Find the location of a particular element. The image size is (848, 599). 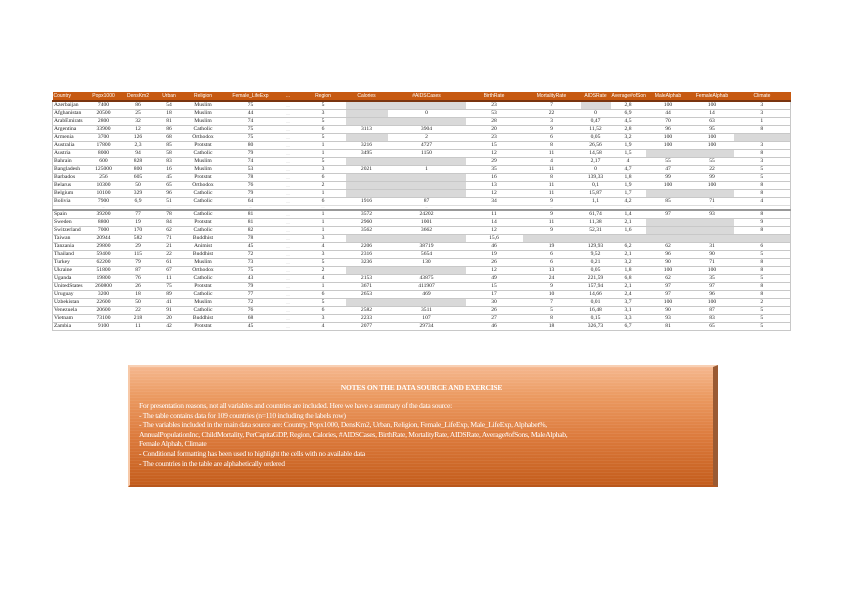

data-cell: 5654 is located at coordinates (426, 254).